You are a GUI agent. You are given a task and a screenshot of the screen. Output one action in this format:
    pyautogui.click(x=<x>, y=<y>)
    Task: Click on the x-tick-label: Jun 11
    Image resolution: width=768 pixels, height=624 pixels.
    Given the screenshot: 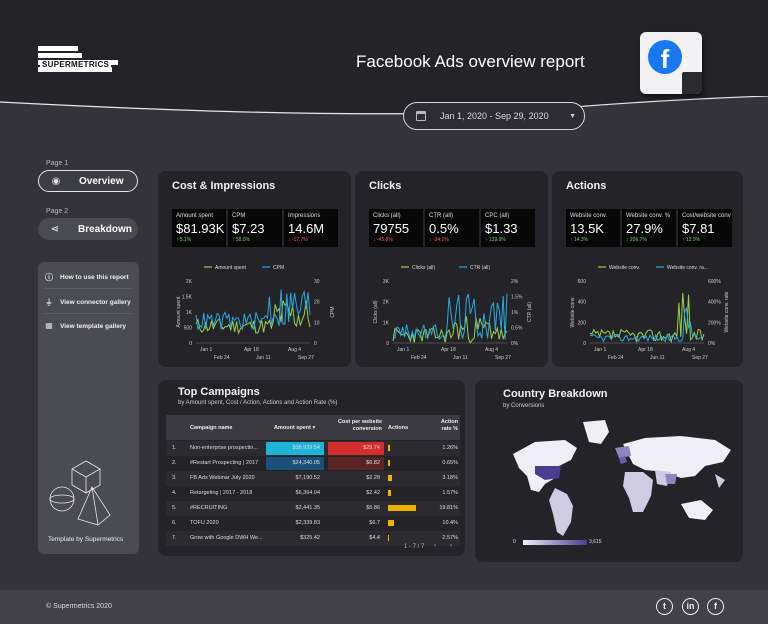 What is the action you would take?
    pyautogui.click(x=657, y=358)
    